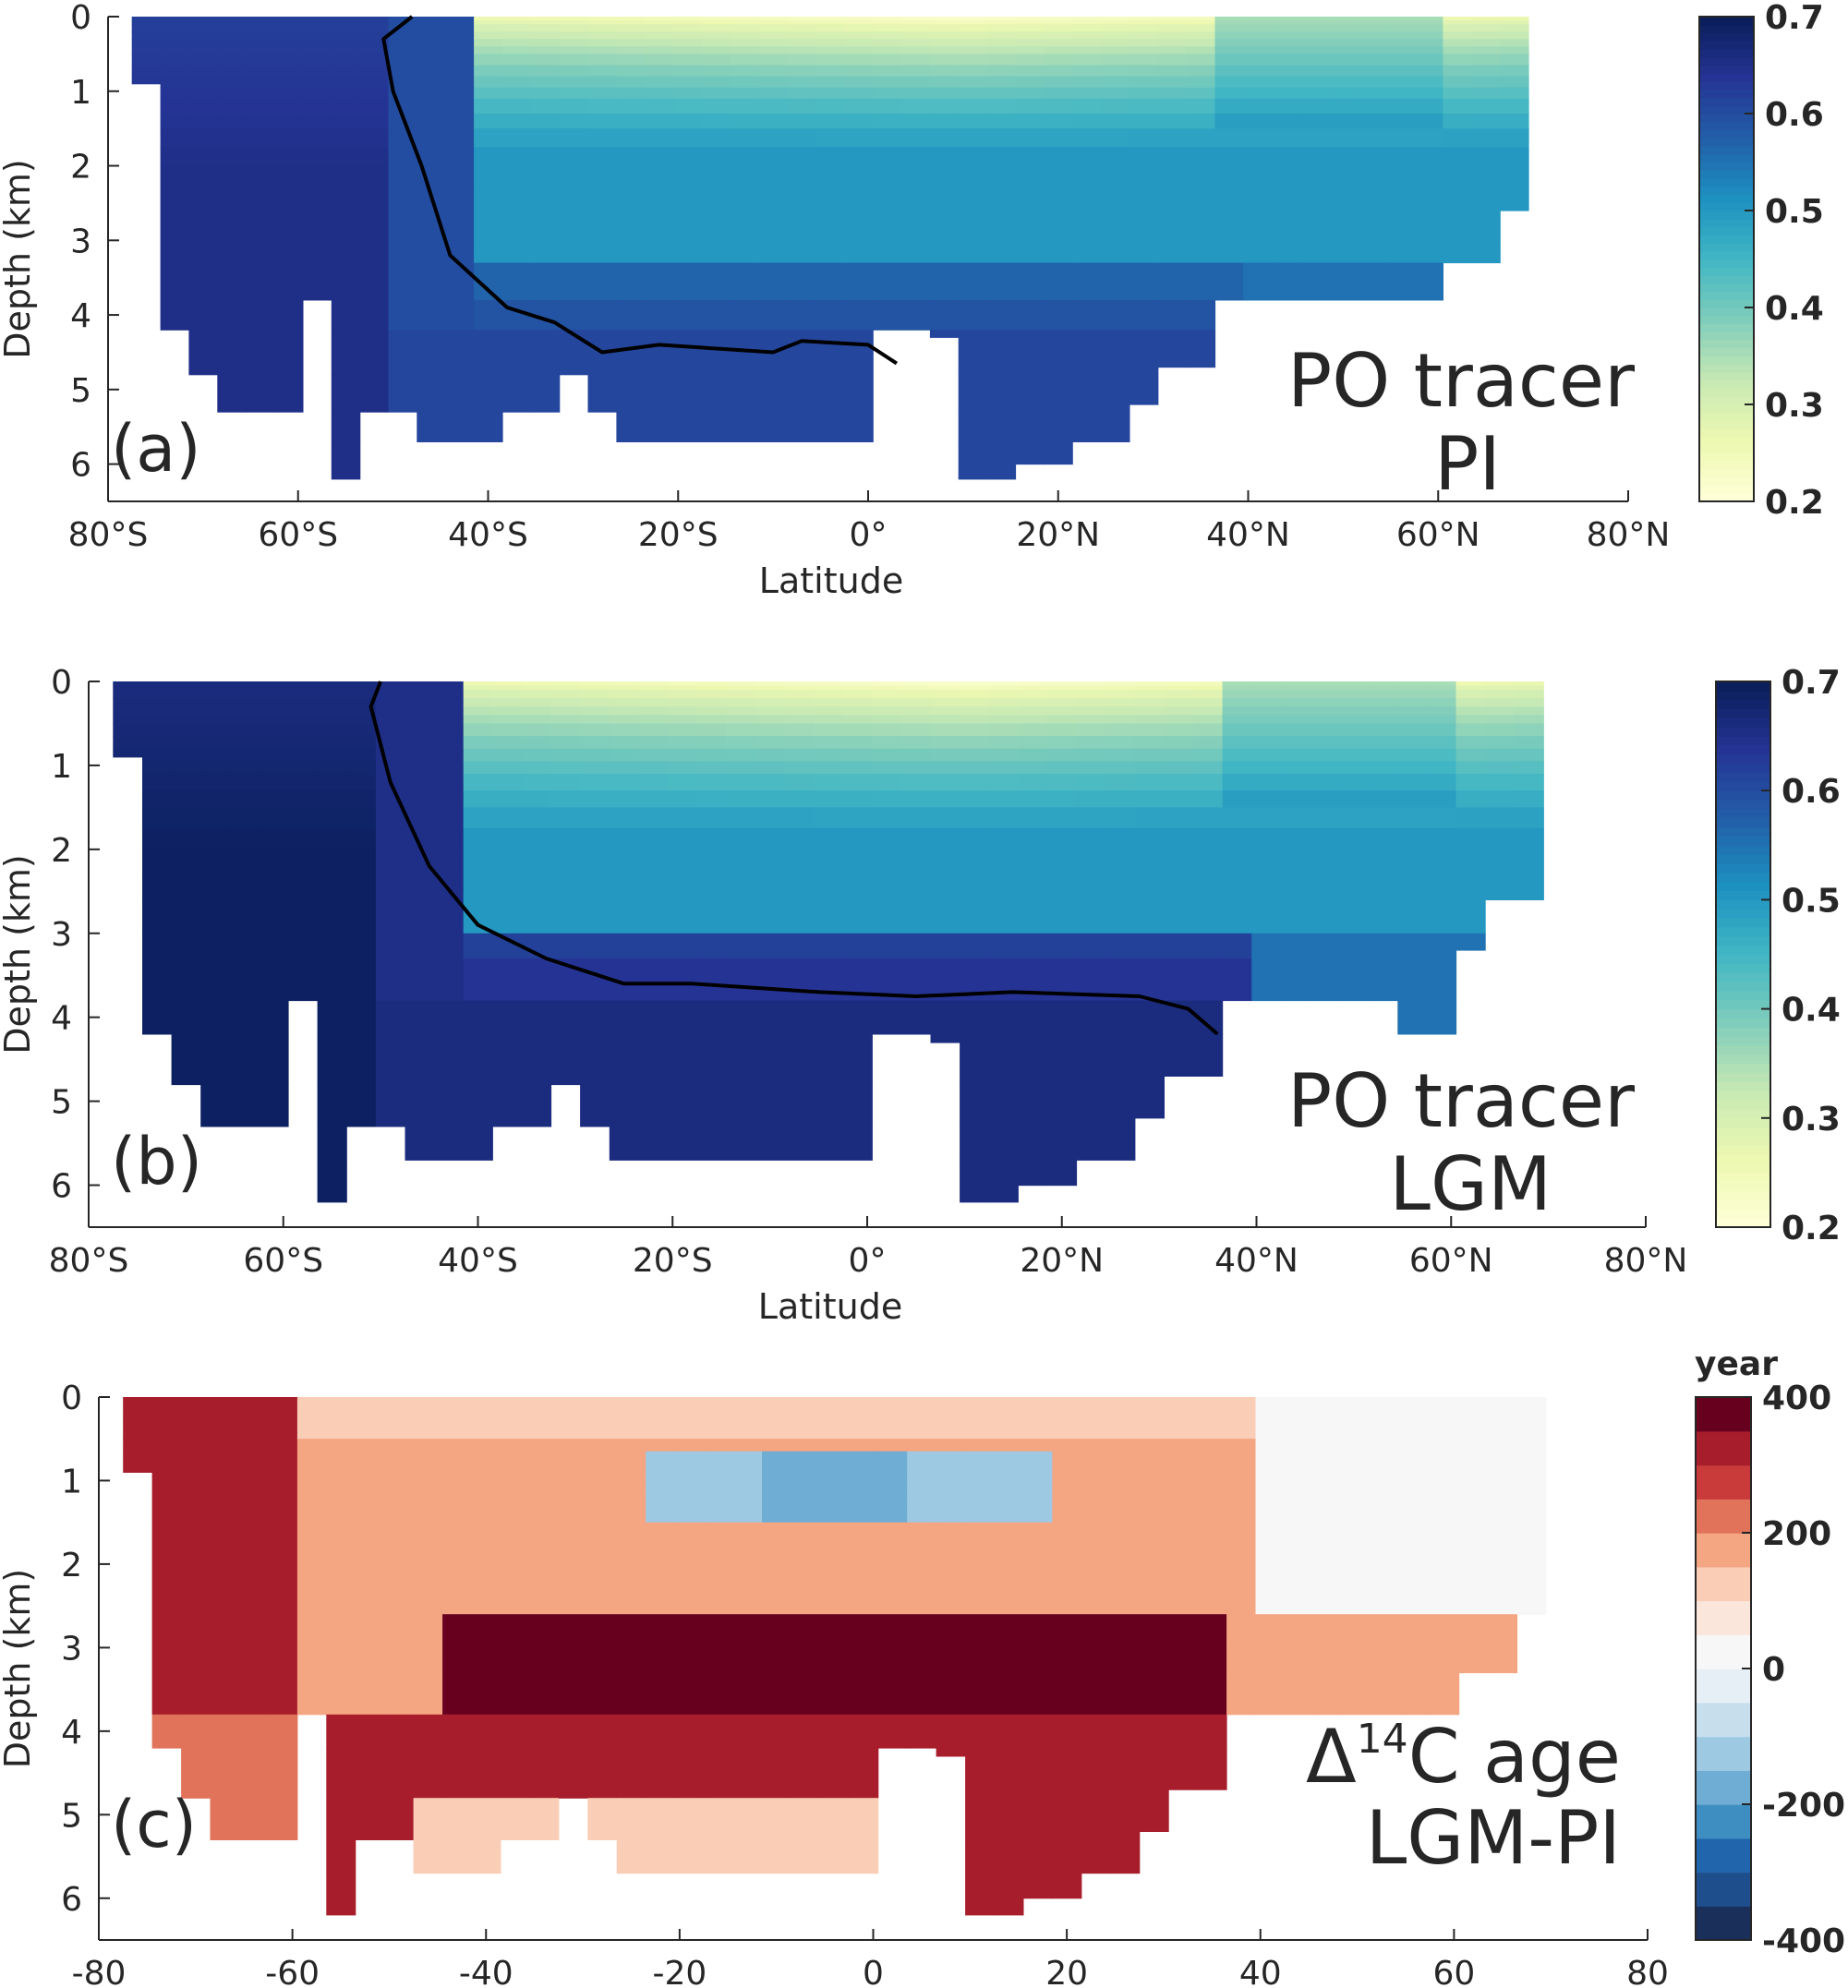  I want to click on y-tick-label: 5, so click(72, 1816).